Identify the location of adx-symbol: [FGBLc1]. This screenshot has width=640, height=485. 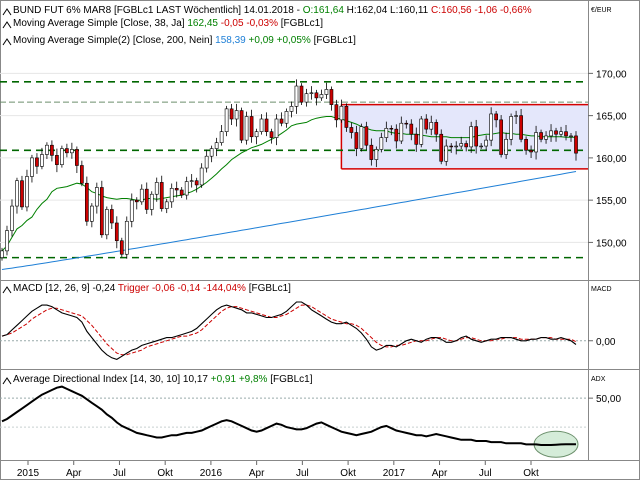
(291, 379).